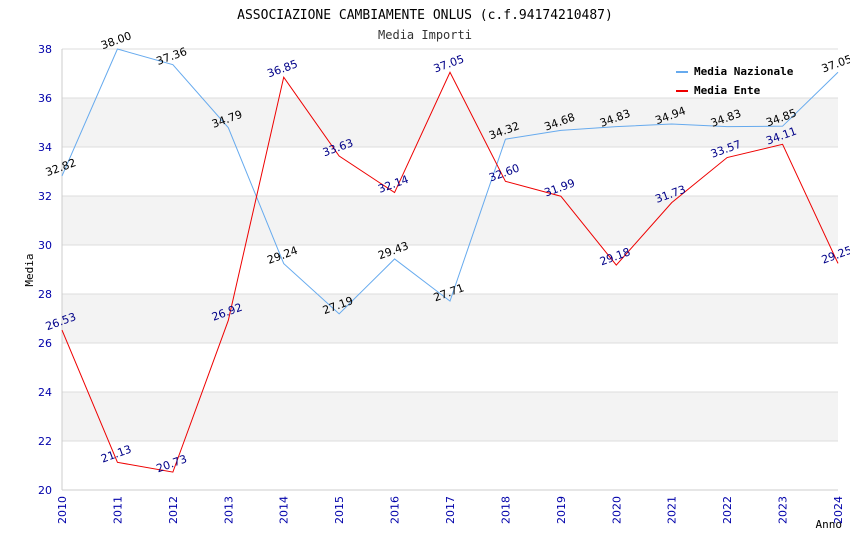 The height and width of the screenshot is (550, 850). What do you see at coordinates (45, 196) in the screenshot?
I see `y-tick-label: 32` at bounding box center [45, 196].